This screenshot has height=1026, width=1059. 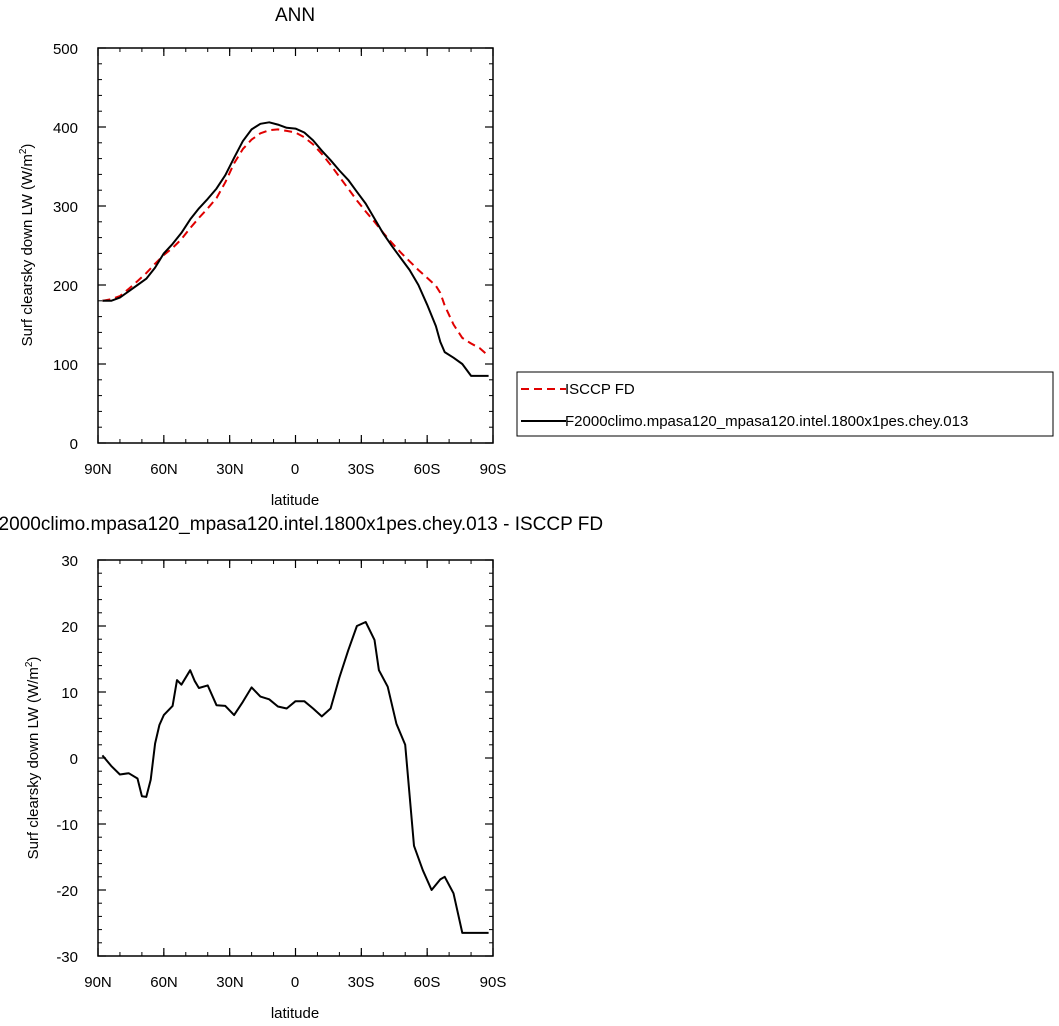 I want to click on bottom-y-axis-label: Surf clearsky down LW (W/m2), so click(x=33, y=758).